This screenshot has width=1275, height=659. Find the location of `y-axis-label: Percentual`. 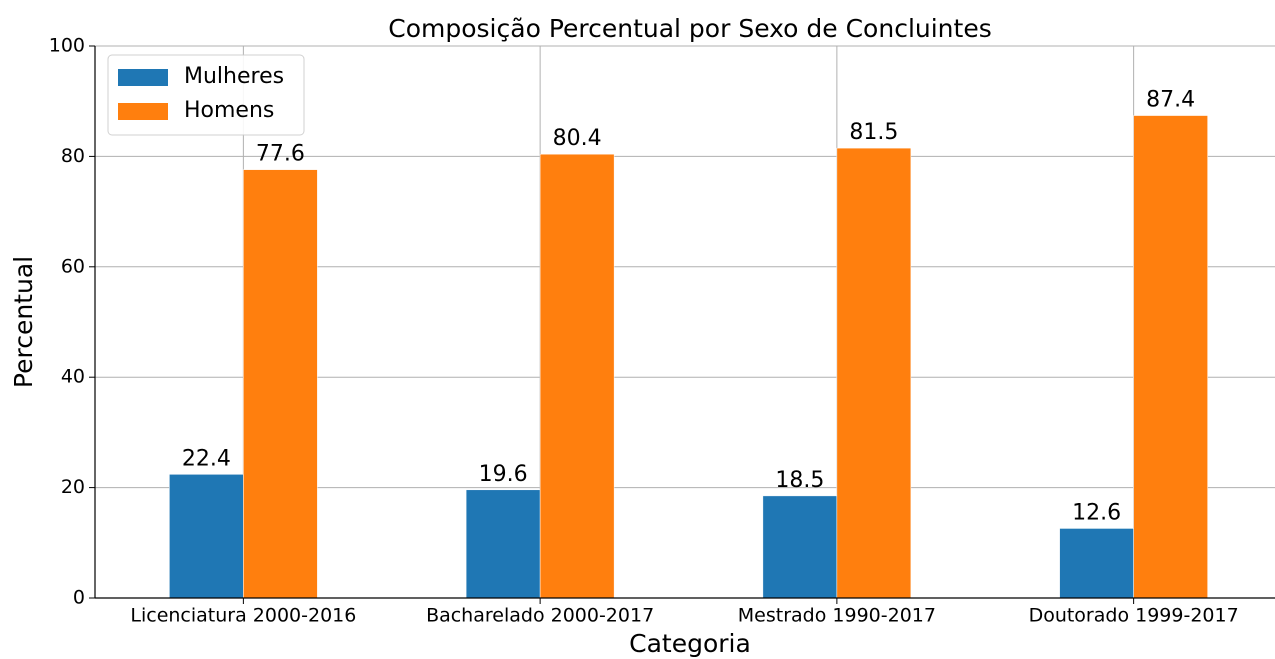

y-axis-label: Percentual is located at coordinates (23, 322).